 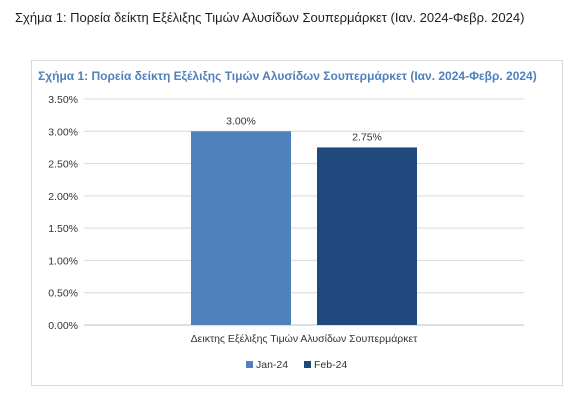 I want to click on y-tick-label: 3.50%, so click(x=63, y=100).